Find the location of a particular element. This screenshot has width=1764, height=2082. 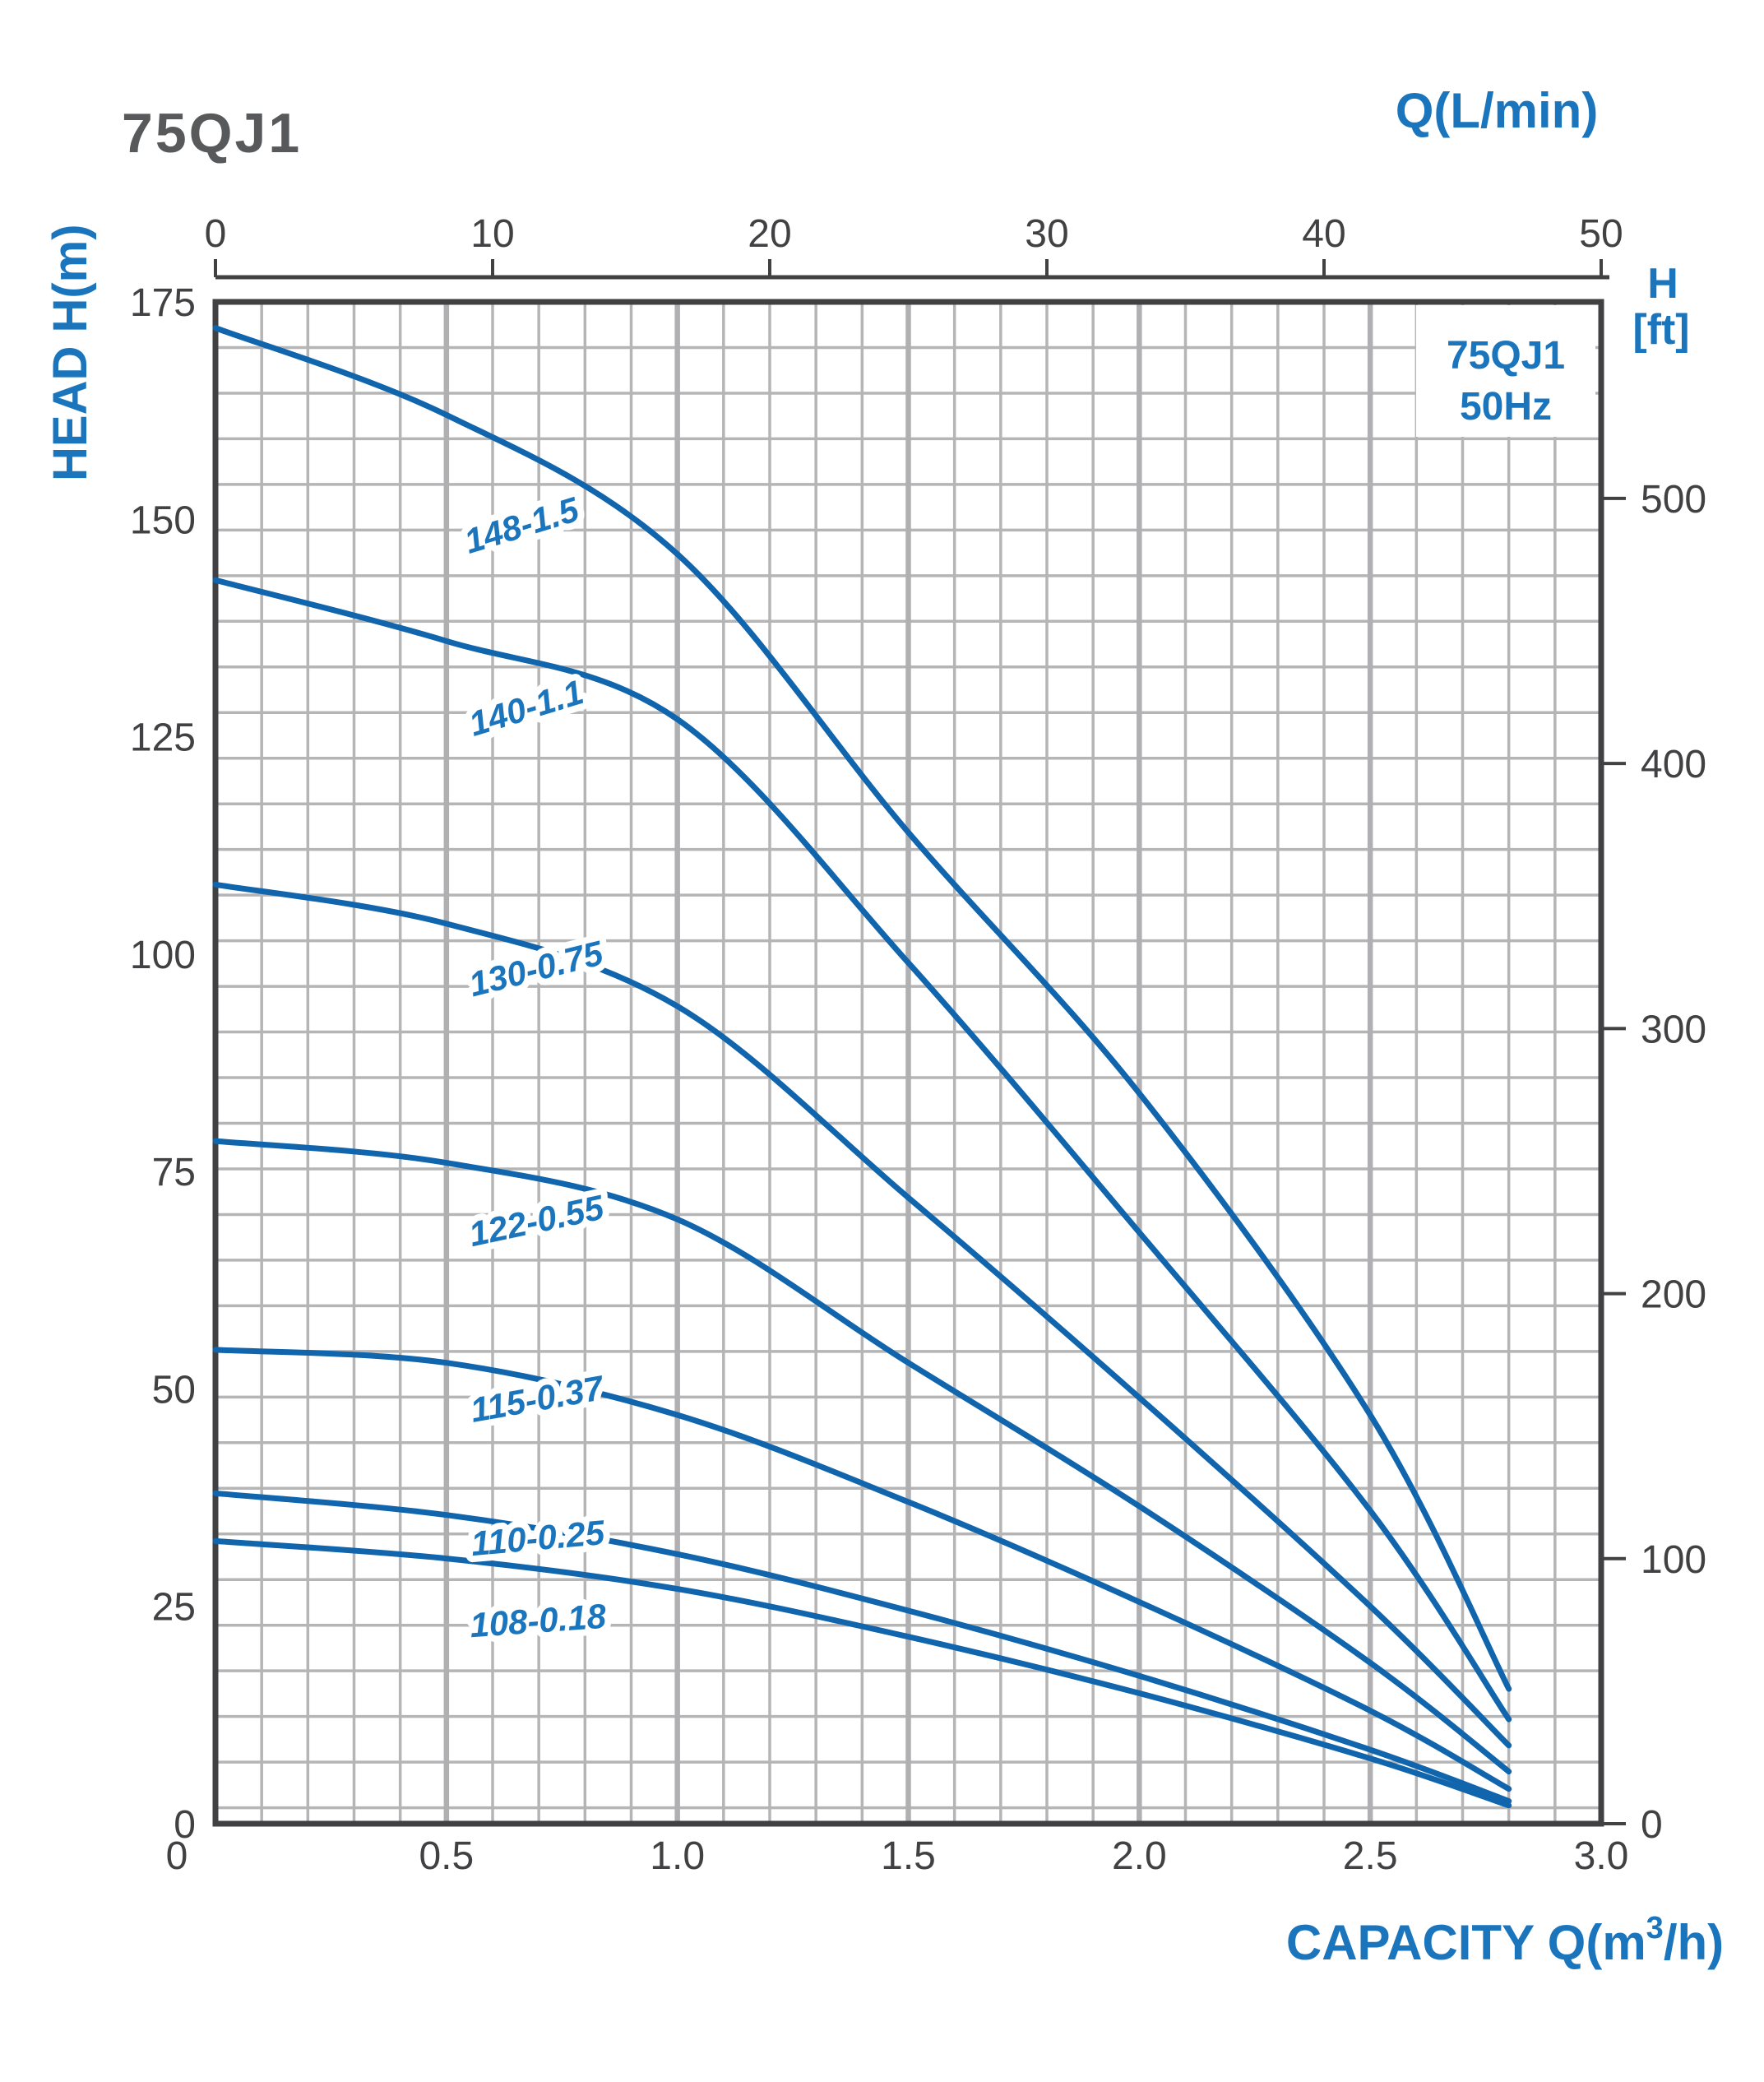

bottom-axis-title-post: /h) is located at coordinates (1694, 1943).